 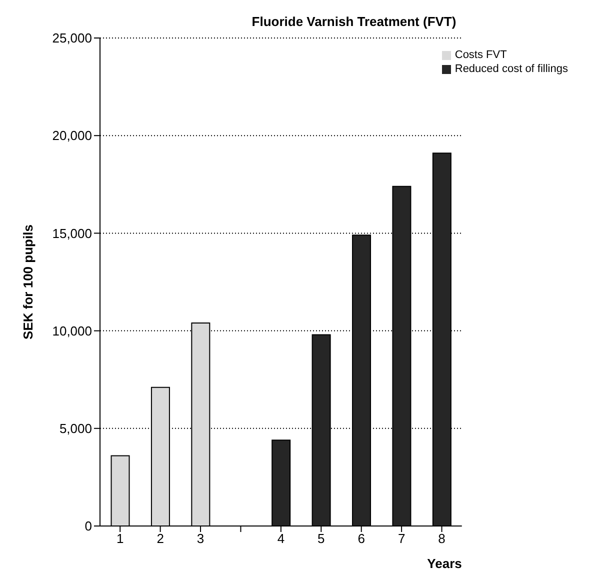 I want to click on legend-label: Costs FVT, so click(x=480, y=55).